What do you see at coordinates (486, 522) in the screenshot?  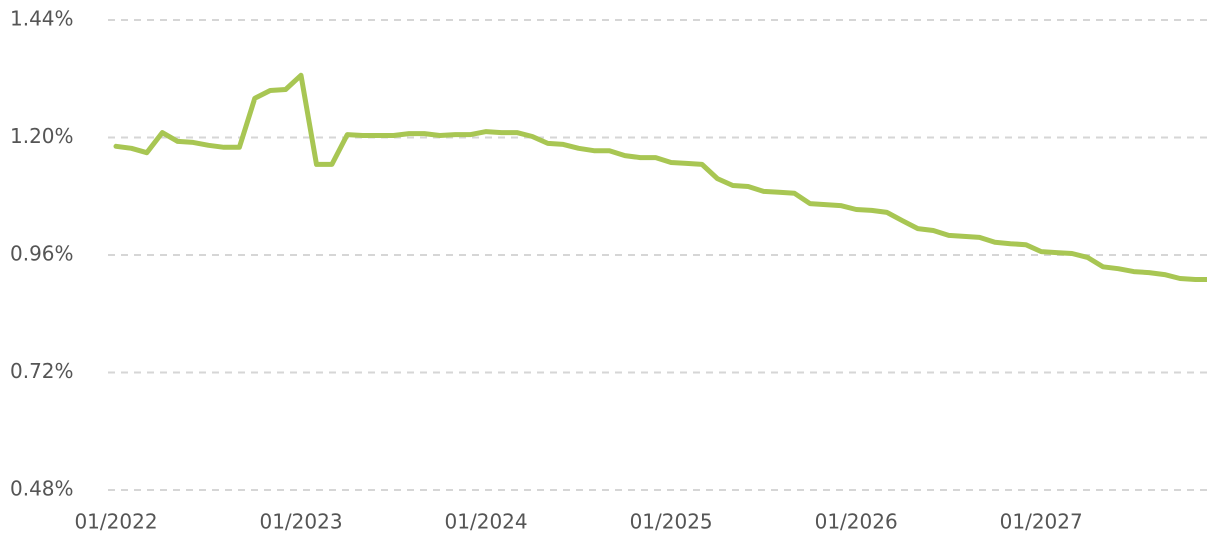 I see `x-tick-label: 01/2024` at bounding box center [486, 522].